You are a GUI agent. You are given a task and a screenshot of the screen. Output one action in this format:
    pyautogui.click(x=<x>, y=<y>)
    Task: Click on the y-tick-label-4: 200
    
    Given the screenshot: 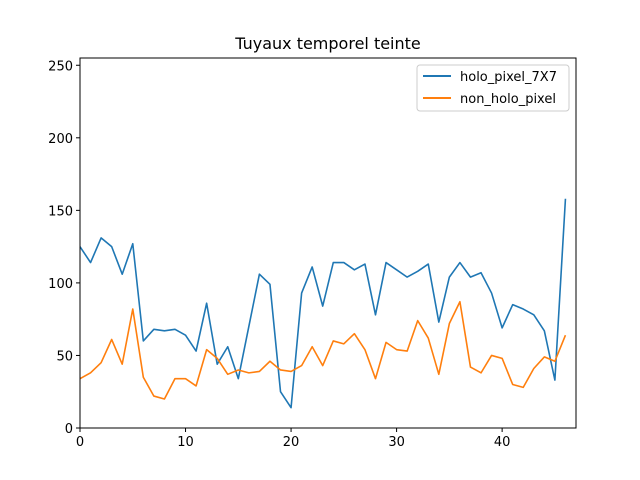 What is the action you would take?
    pyautogui.click(x=60, y=139)
    